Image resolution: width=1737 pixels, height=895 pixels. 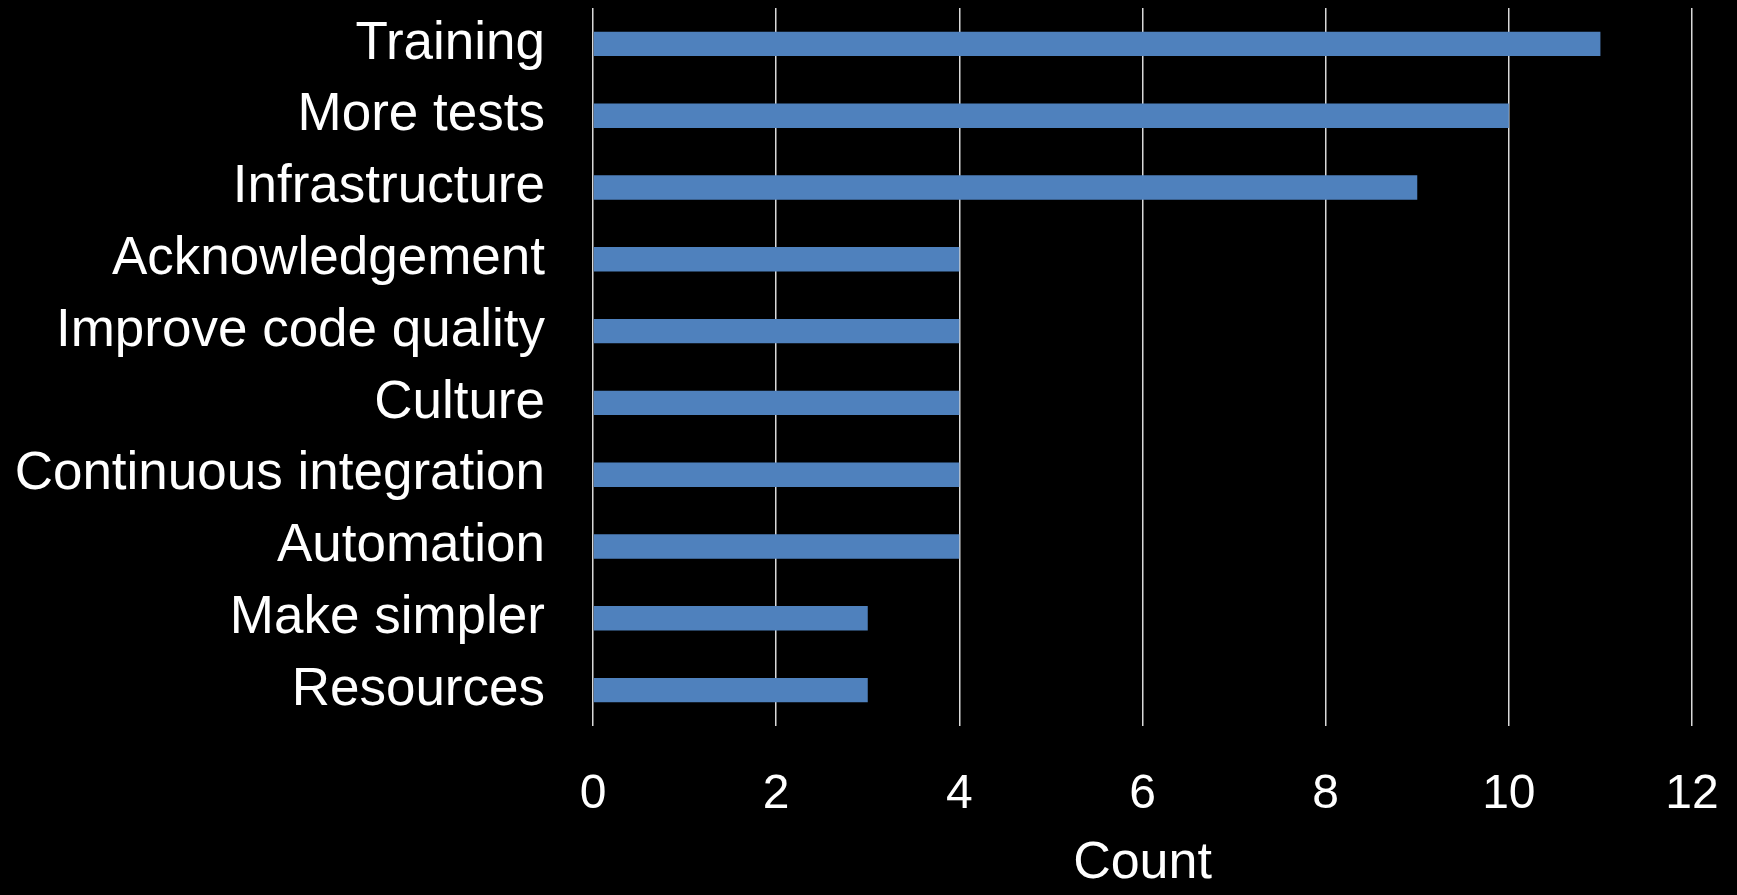 I want to click on x-tick-label: 4, so click(x=959, y=792).